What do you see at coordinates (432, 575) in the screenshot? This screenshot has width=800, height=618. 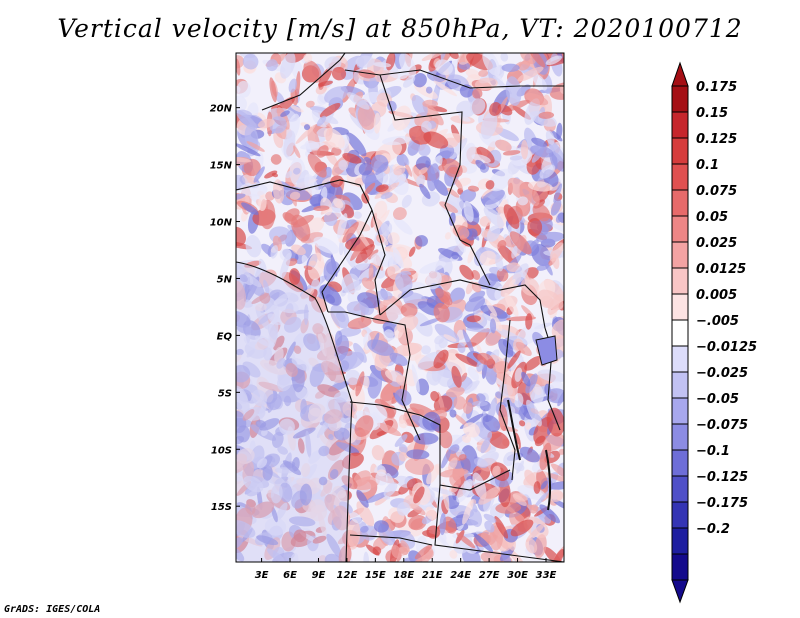 I see `lon-label: 21E` at bounding box center [432, 575].